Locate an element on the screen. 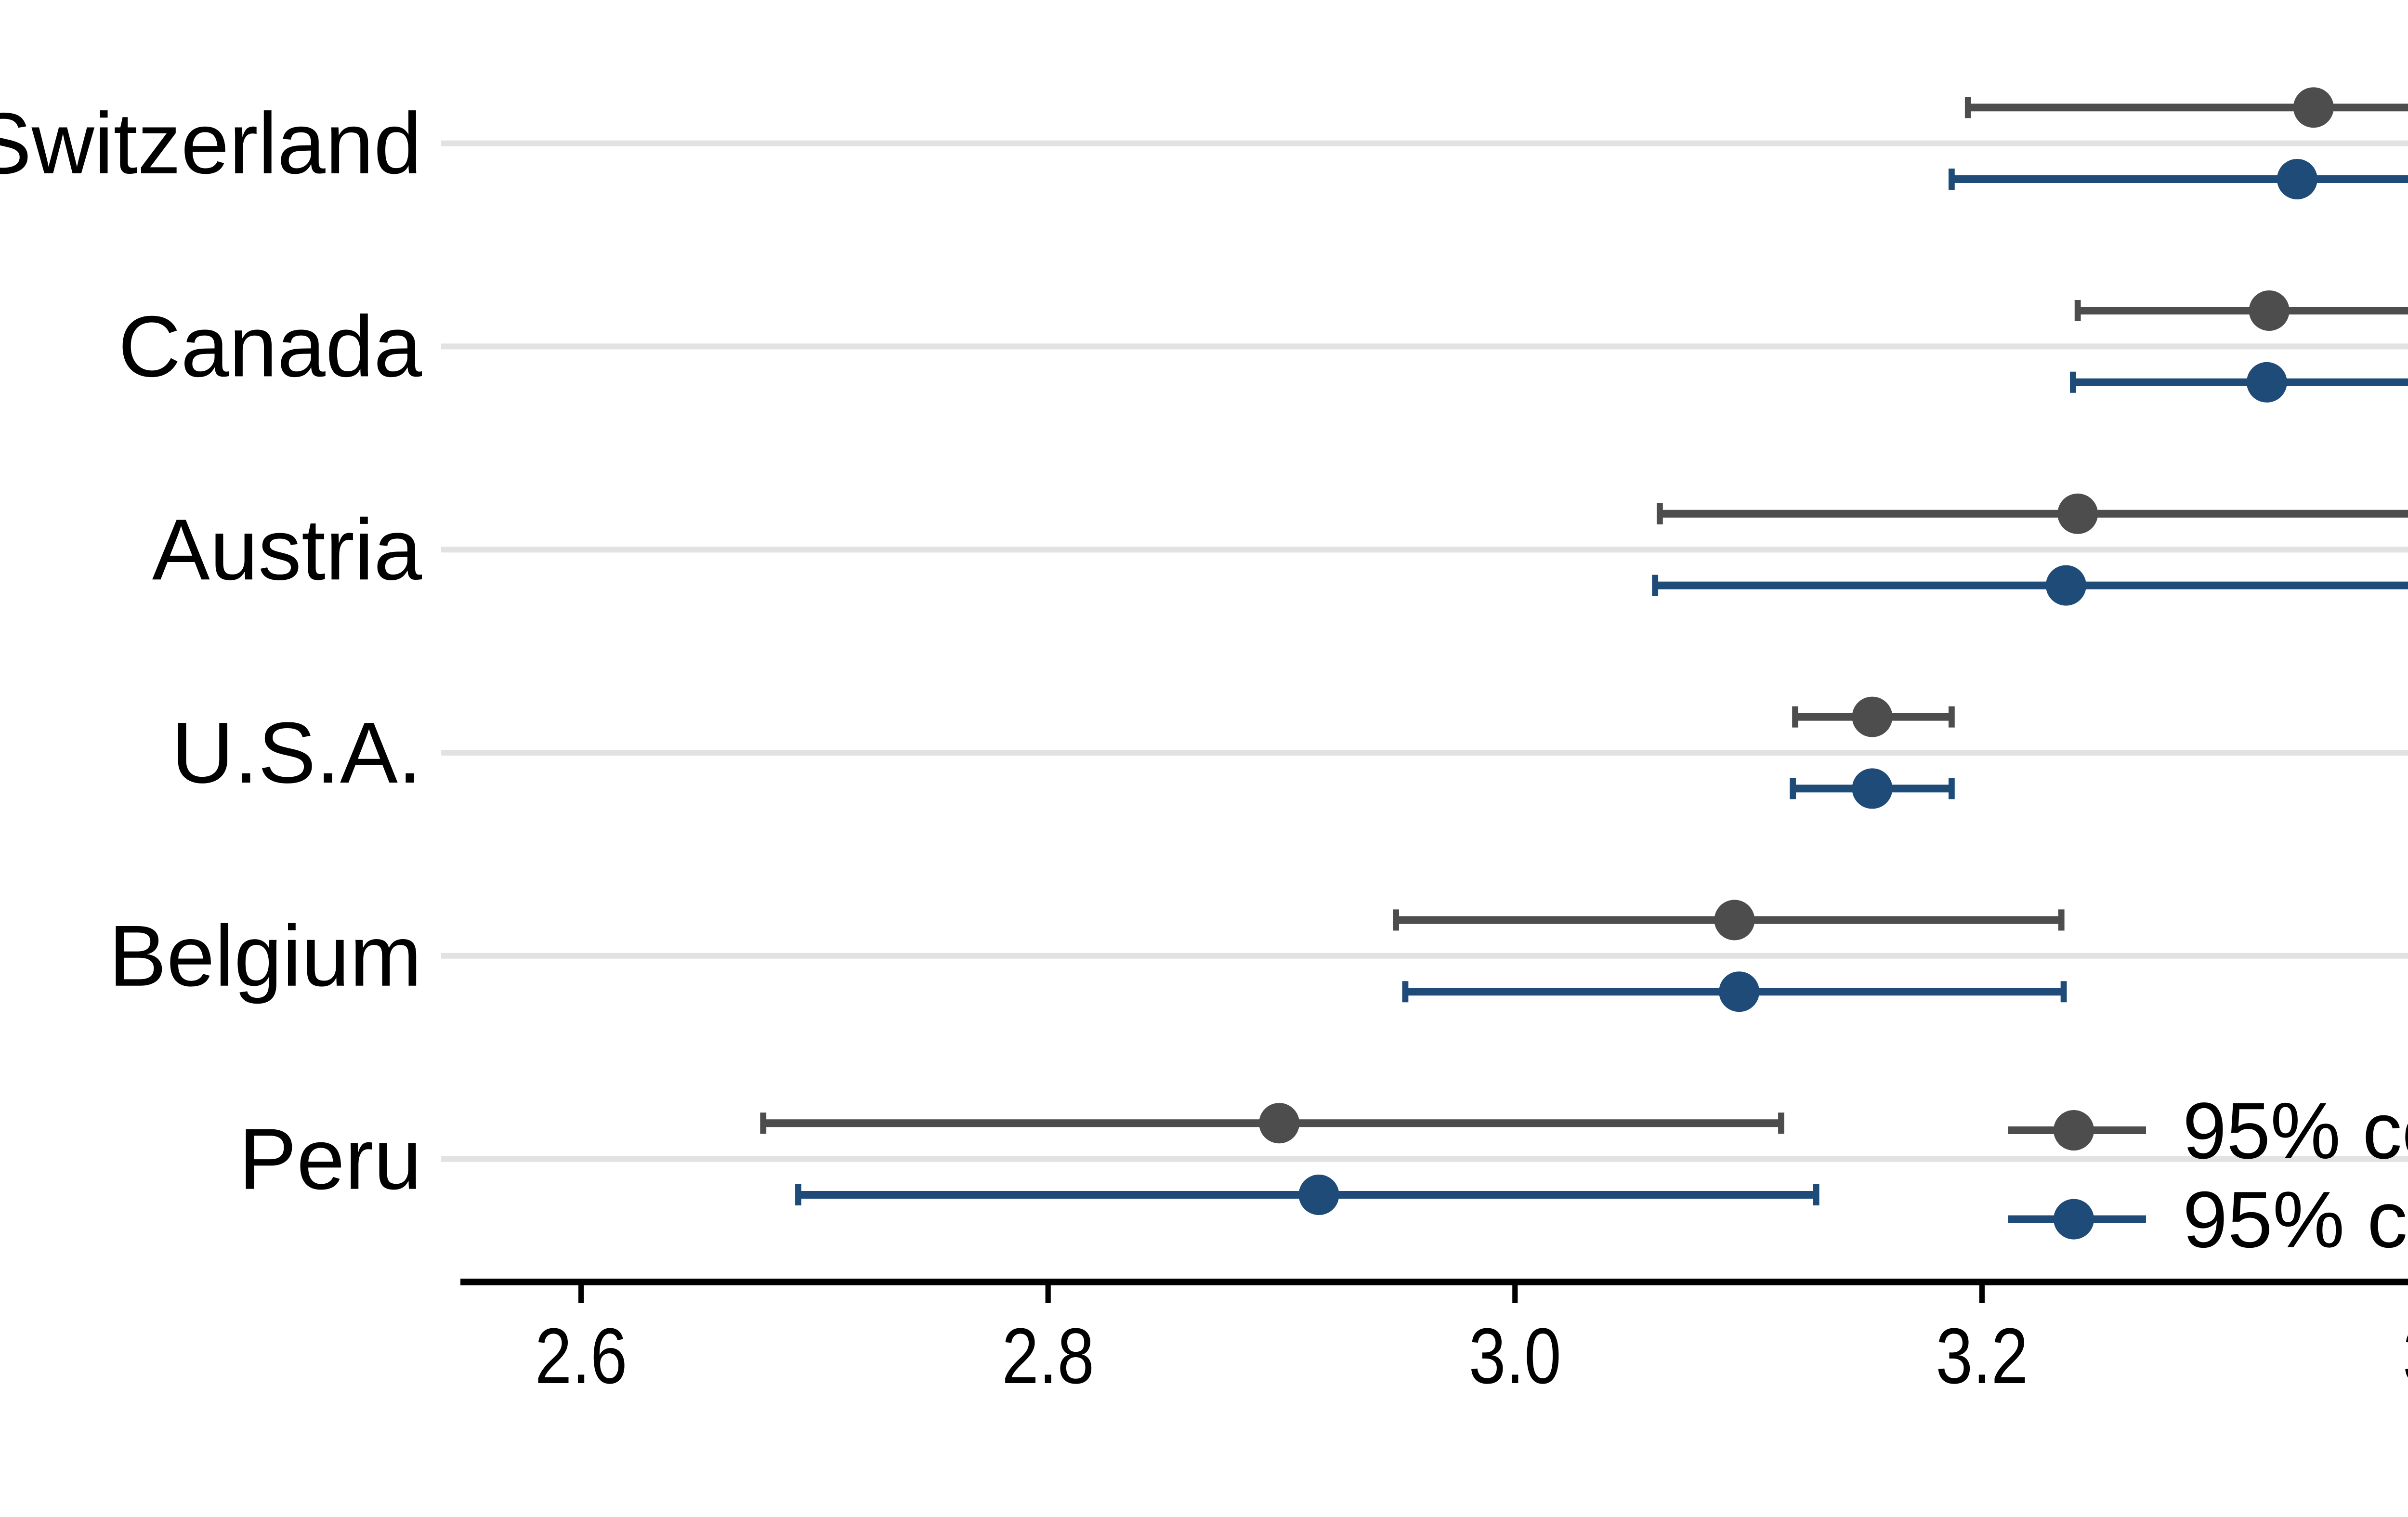 This screenshot has width=2408, height=1517. x-axis-tick-label: 2.6 is located at coordinates (581, 1356).